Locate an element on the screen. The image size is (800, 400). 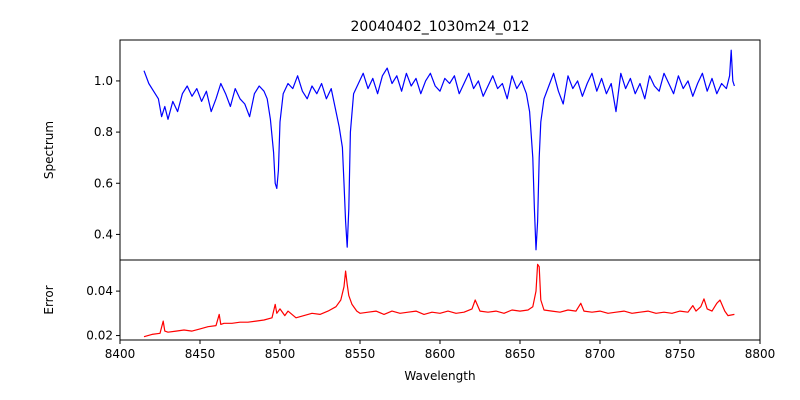
chart-title: 20040402_1030m24_012 is located at coordinates (439, 27).